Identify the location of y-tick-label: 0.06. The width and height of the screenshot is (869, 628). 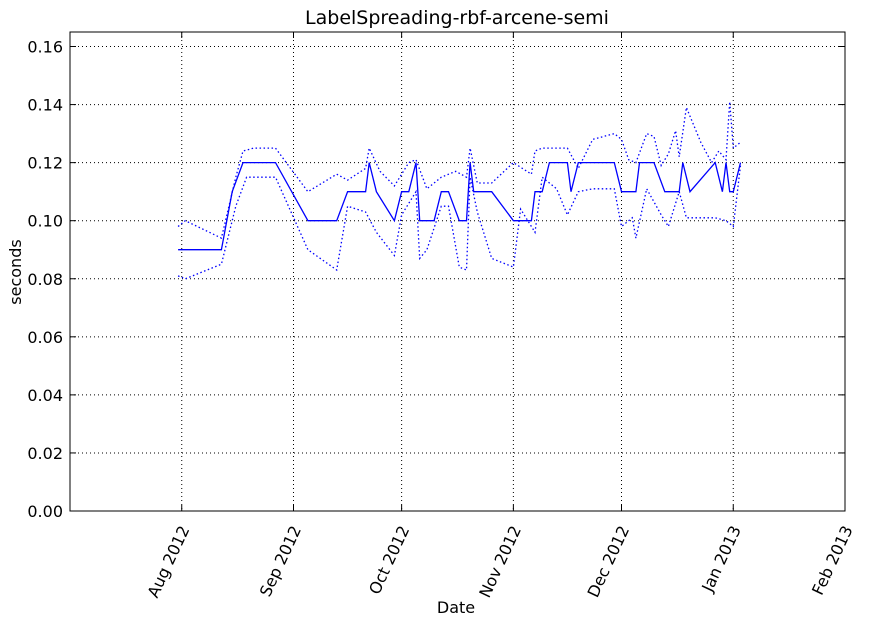
(45, 337).